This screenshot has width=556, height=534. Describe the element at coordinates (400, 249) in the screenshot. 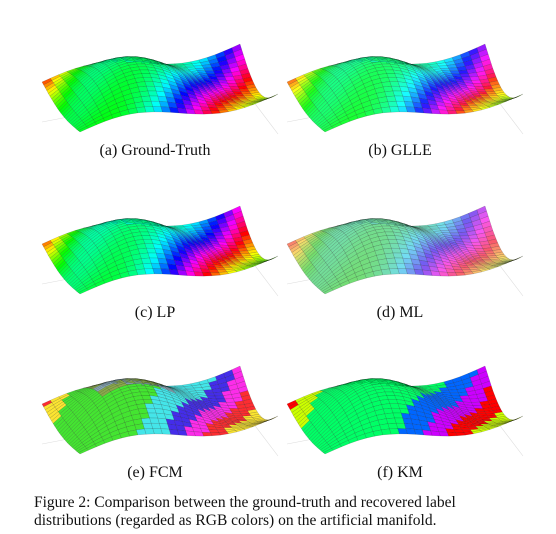

I see `panel-ml: (d) ML` at that location.